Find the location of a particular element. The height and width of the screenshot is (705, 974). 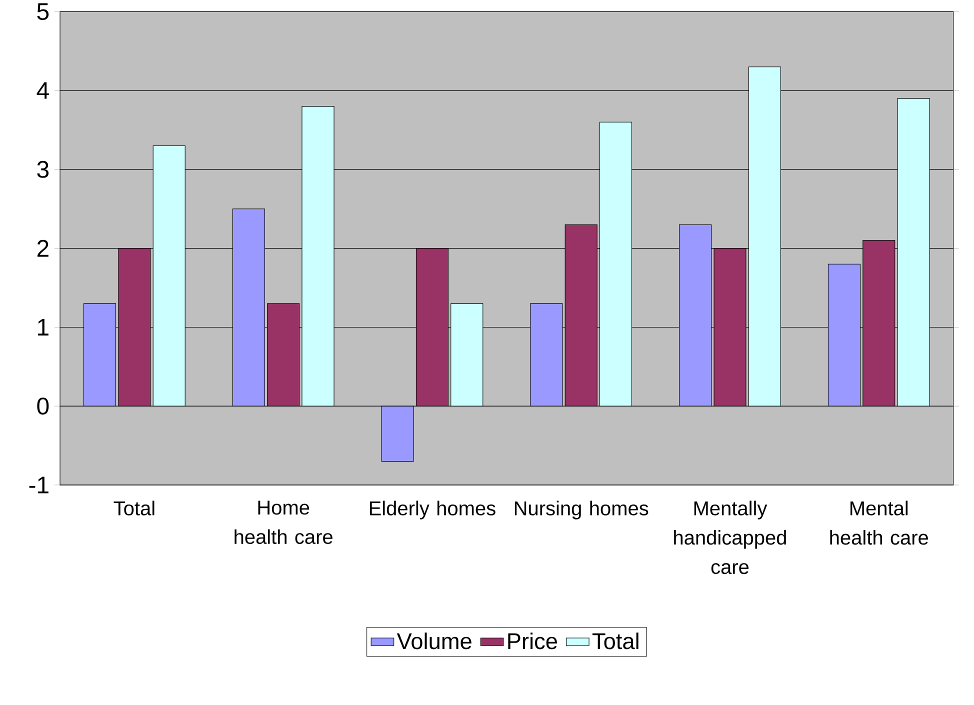

x-tick-label: Mental health care is located at coordinates (879, 522).